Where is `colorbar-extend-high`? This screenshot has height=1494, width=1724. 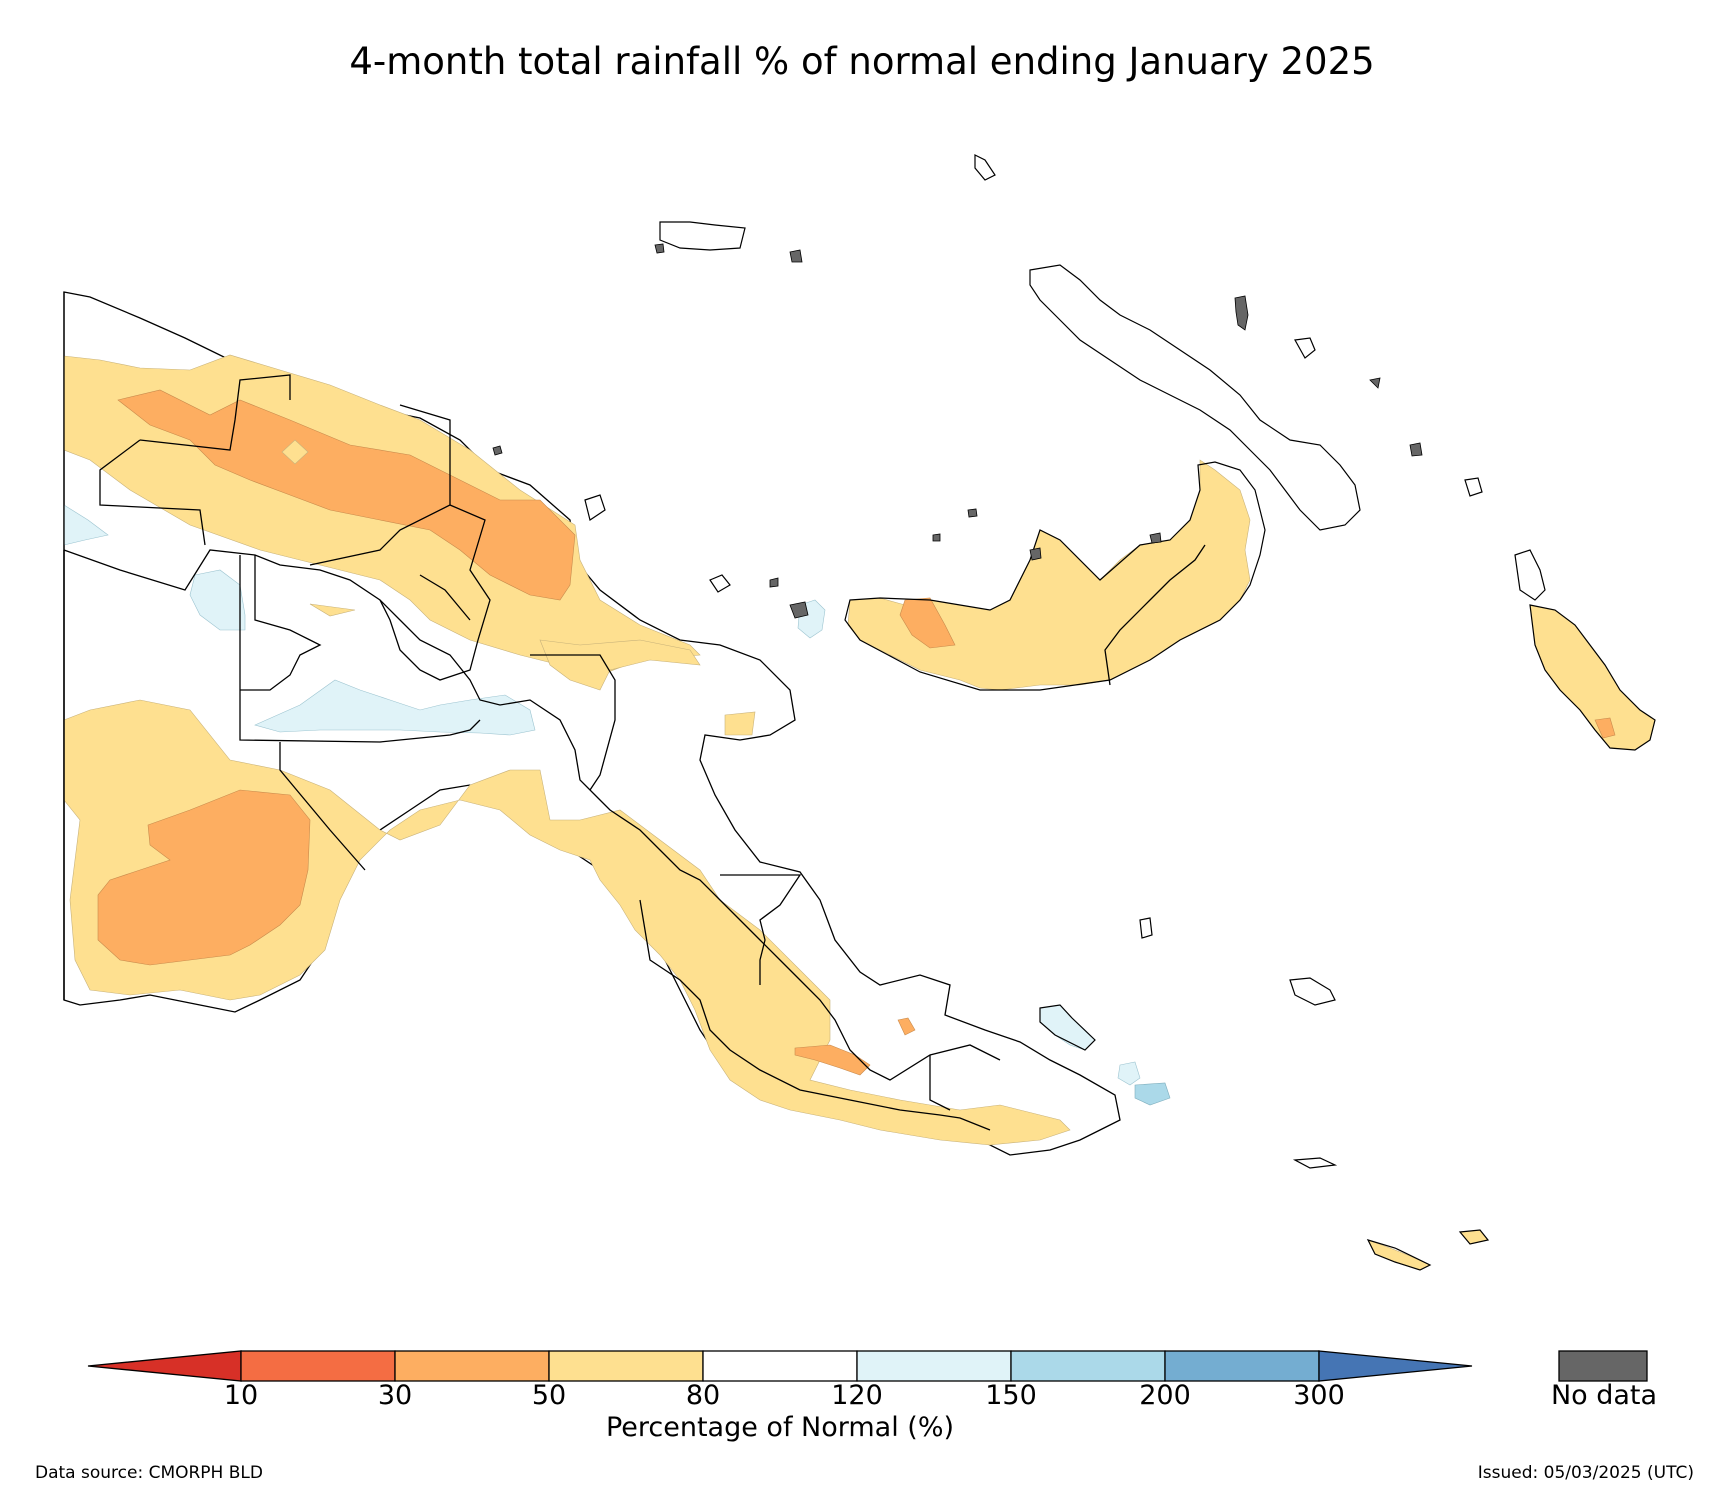
colorbar-extend-high is located at coordinates (1395, 1366).